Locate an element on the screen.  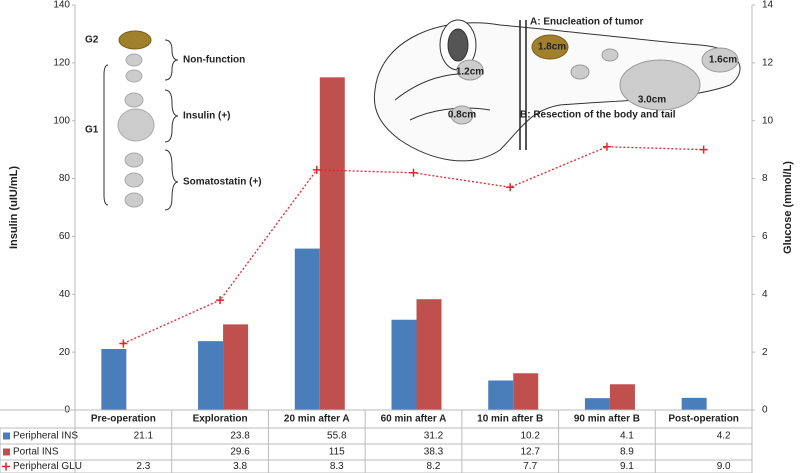
y2-tick-label: 2 is located at coordinates (765, 352).